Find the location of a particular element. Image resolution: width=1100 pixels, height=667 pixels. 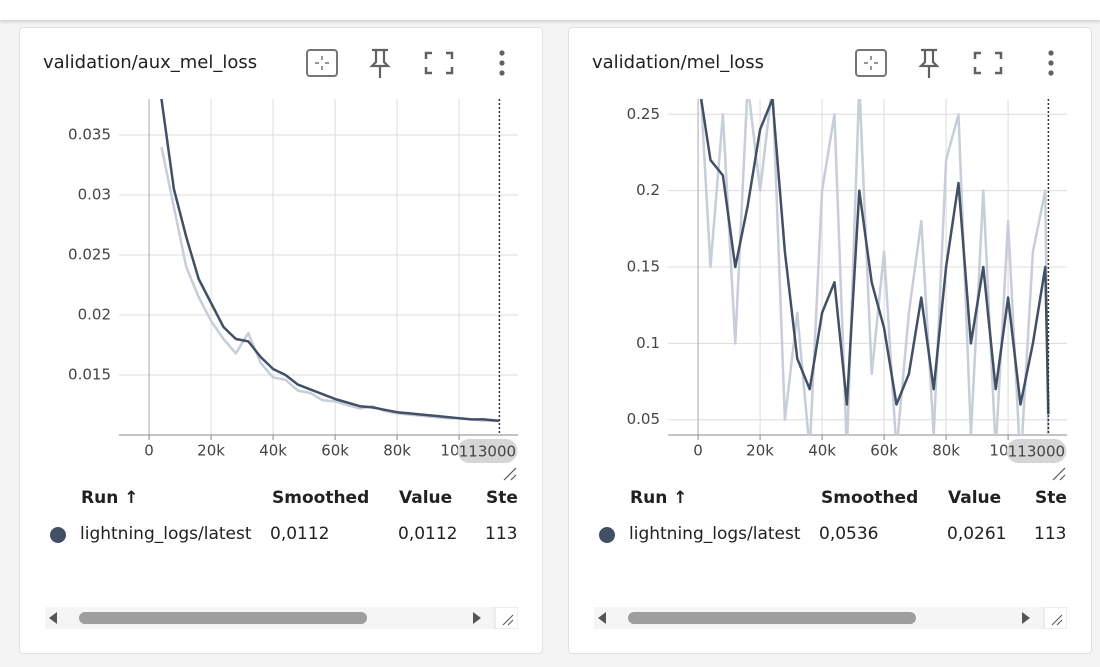

y-tick-label: 0.15 is located at coordinates (643, 267).